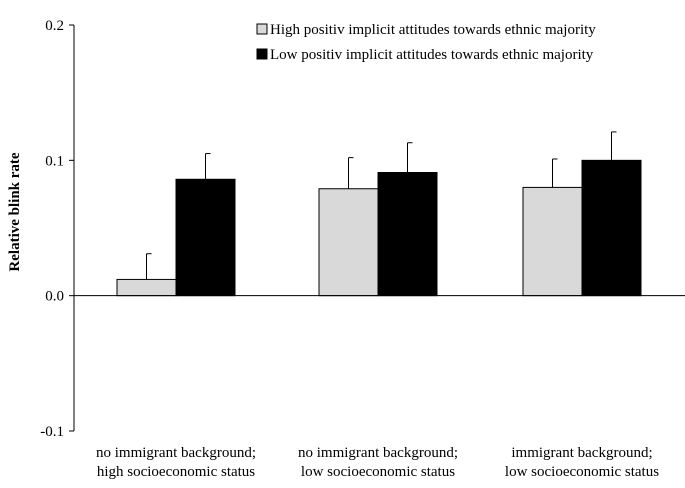  I want to click on y-ticks: -0.1 0.0 0.1 0.2, so click(57, 229).